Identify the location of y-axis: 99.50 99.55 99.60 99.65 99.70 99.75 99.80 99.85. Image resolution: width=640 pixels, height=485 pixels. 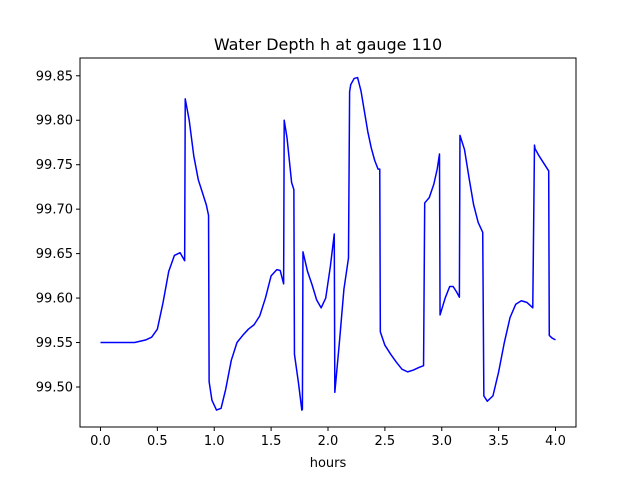
(58, 232).